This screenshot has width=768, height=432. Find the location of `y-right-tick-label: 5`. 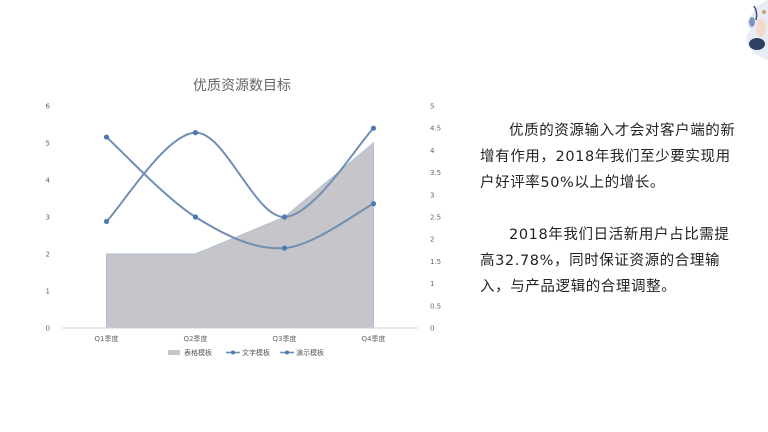

y-right-tick-label: 5 is located at coordinates (432, 107).